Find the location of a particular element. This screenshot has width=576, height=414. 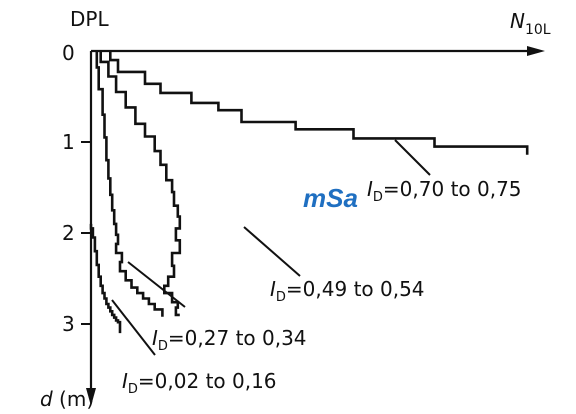

soil-type-label: mSa is located at coordinates (330, 198).